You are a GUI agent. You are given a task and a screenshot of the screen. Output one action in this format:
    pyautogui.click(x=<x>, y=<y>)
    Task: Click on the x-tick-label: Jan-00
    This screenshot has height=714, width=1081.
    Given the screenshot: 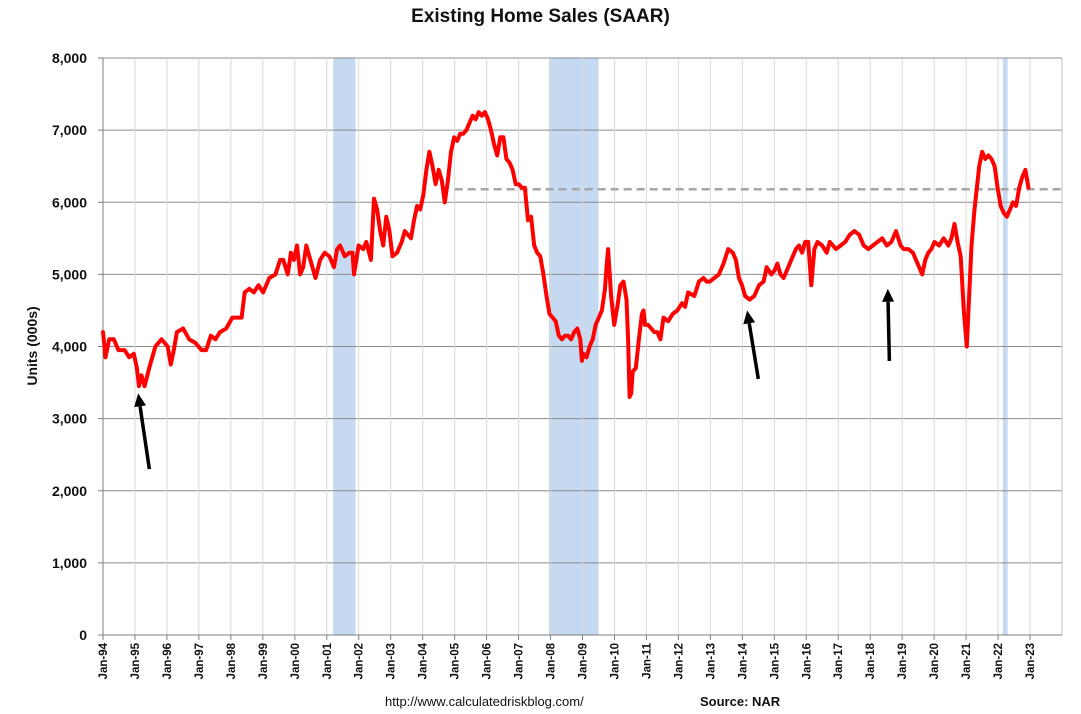 What is the action you would take?
    pyautogui.click(x=296, y=661)
    